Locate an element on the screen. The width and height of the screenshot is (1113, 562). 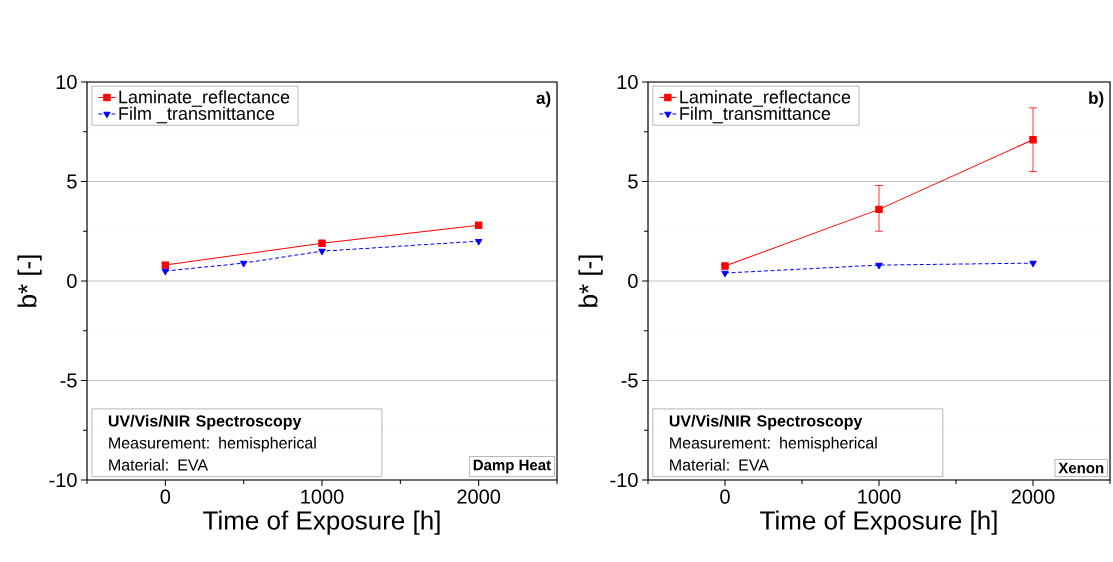
annotation: a) is located at coordinates (543, 99).